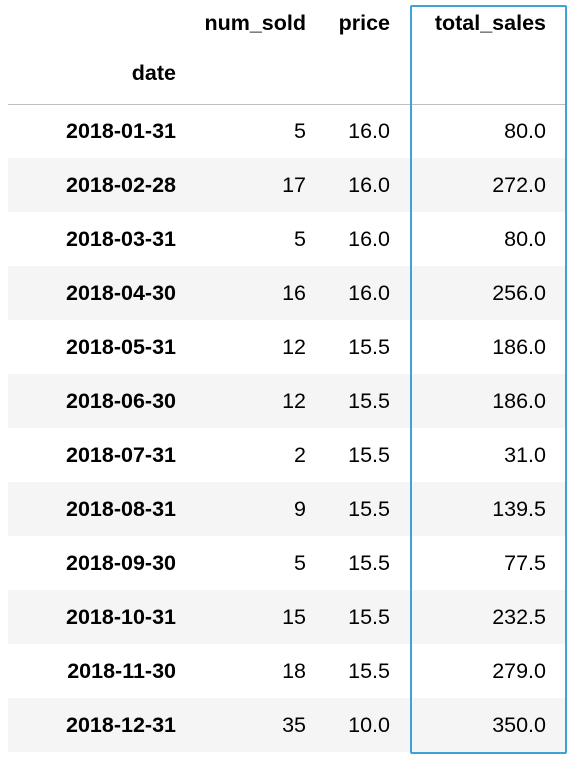 Image resolution: width=578 pixels, height=764 pixels. Describe the element at coordinates (121, 616) in the screenshot. I see `row-index-date: 2018-10-31` at that location.